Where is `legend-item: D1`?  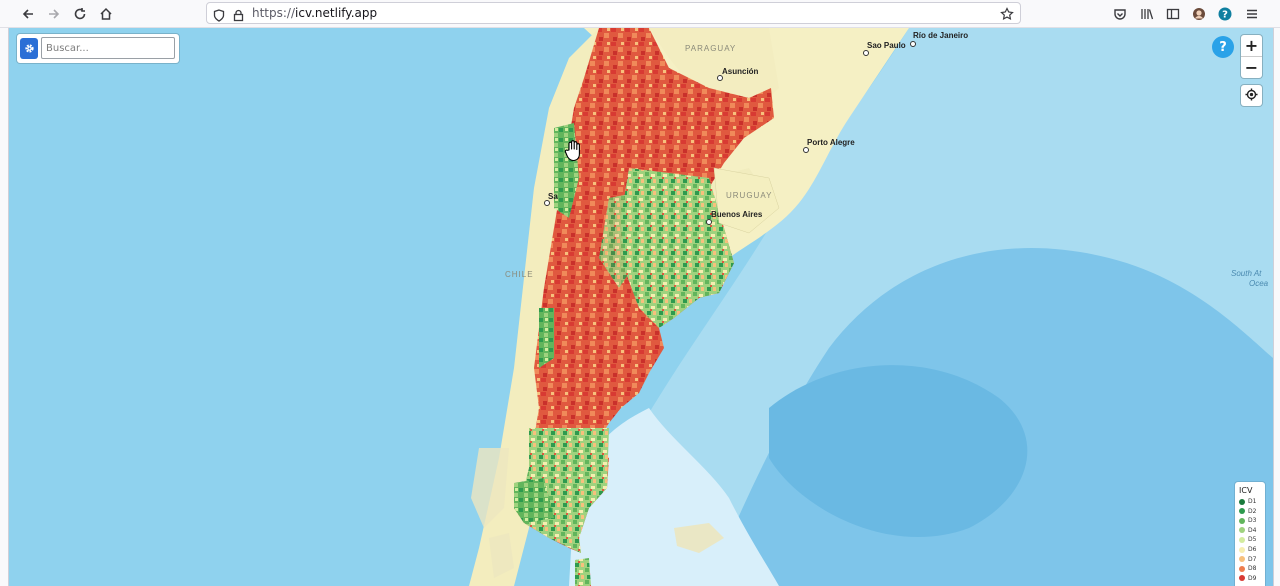 legend-item: D1 is located at coordinates (1247, 501).